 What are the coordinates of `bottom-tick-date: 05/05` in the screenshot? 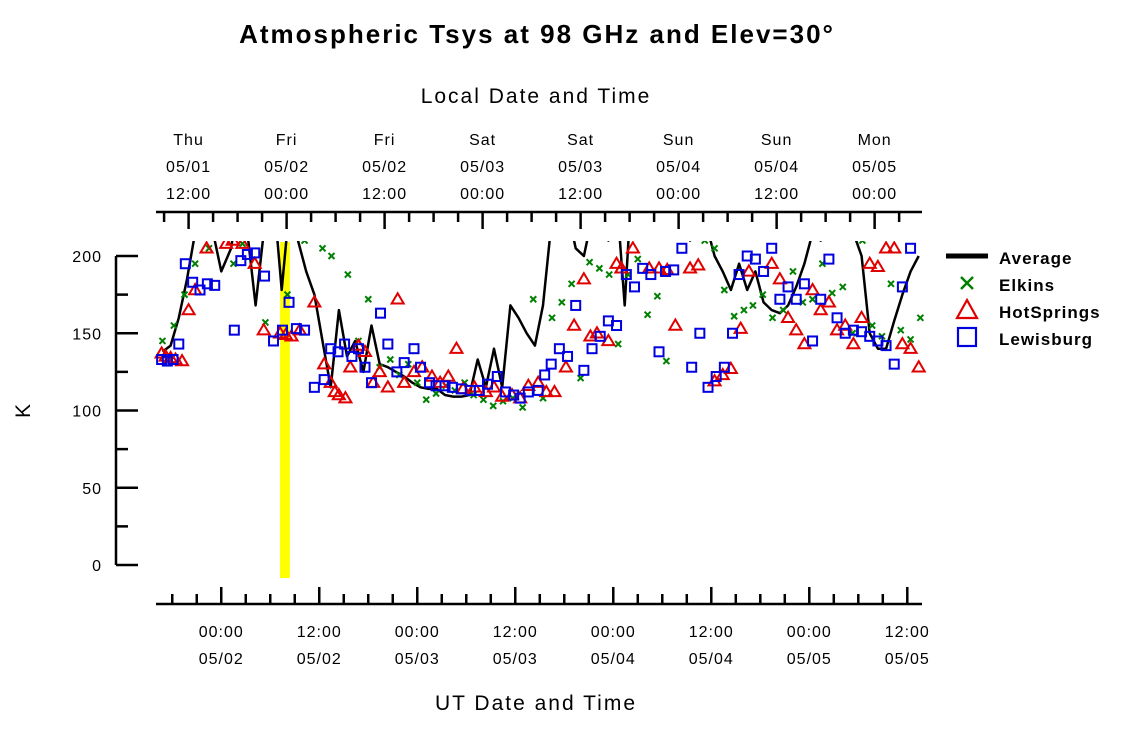 It's located at (809, 659).